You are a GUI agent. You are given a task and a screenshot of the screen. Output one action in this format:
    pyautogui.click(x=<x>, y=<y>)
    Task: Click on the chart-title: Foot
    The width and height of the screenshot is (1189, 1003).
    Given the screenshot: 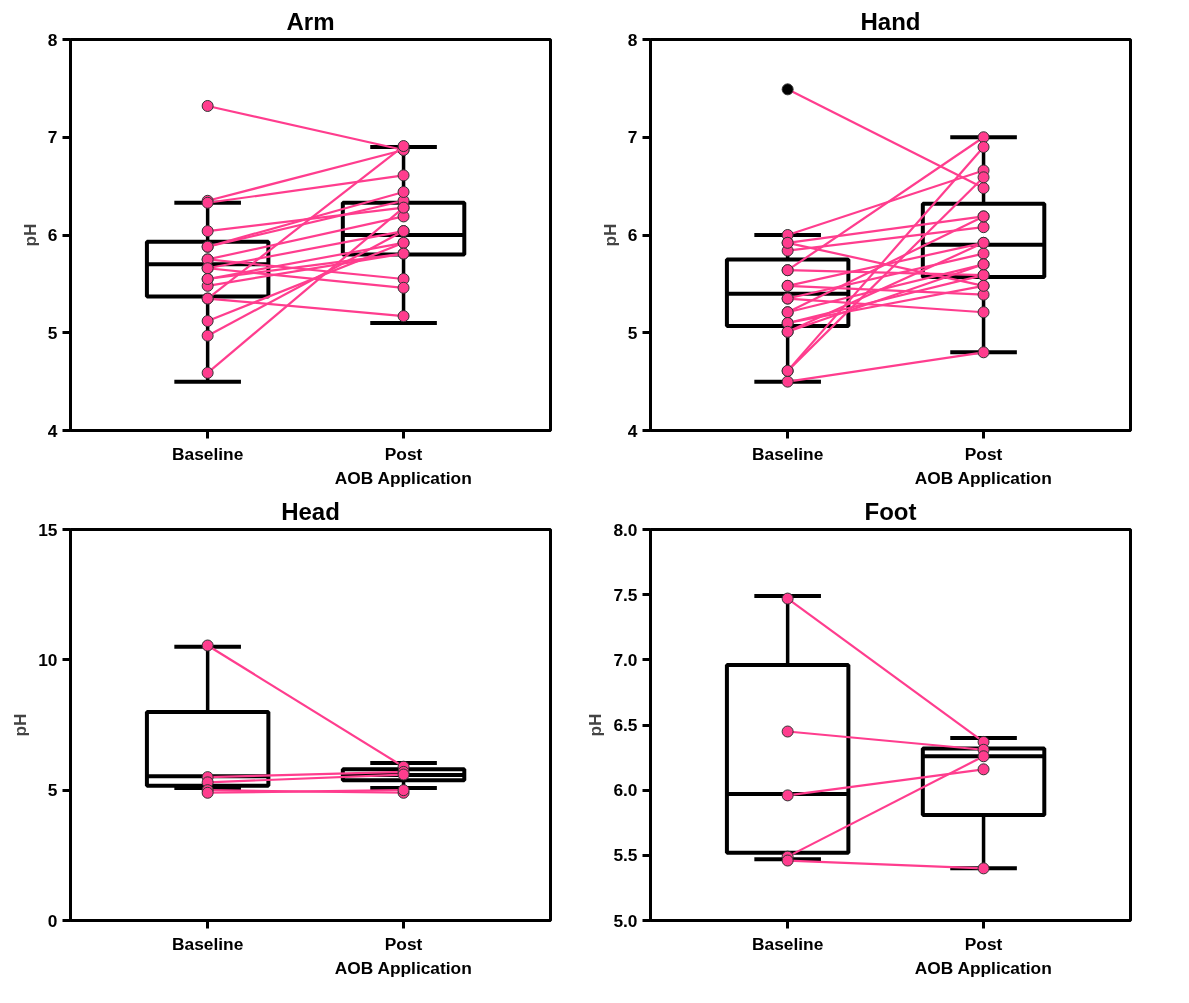 What is the action you would take?
    pyautogui.click(x=890, y=511)
    